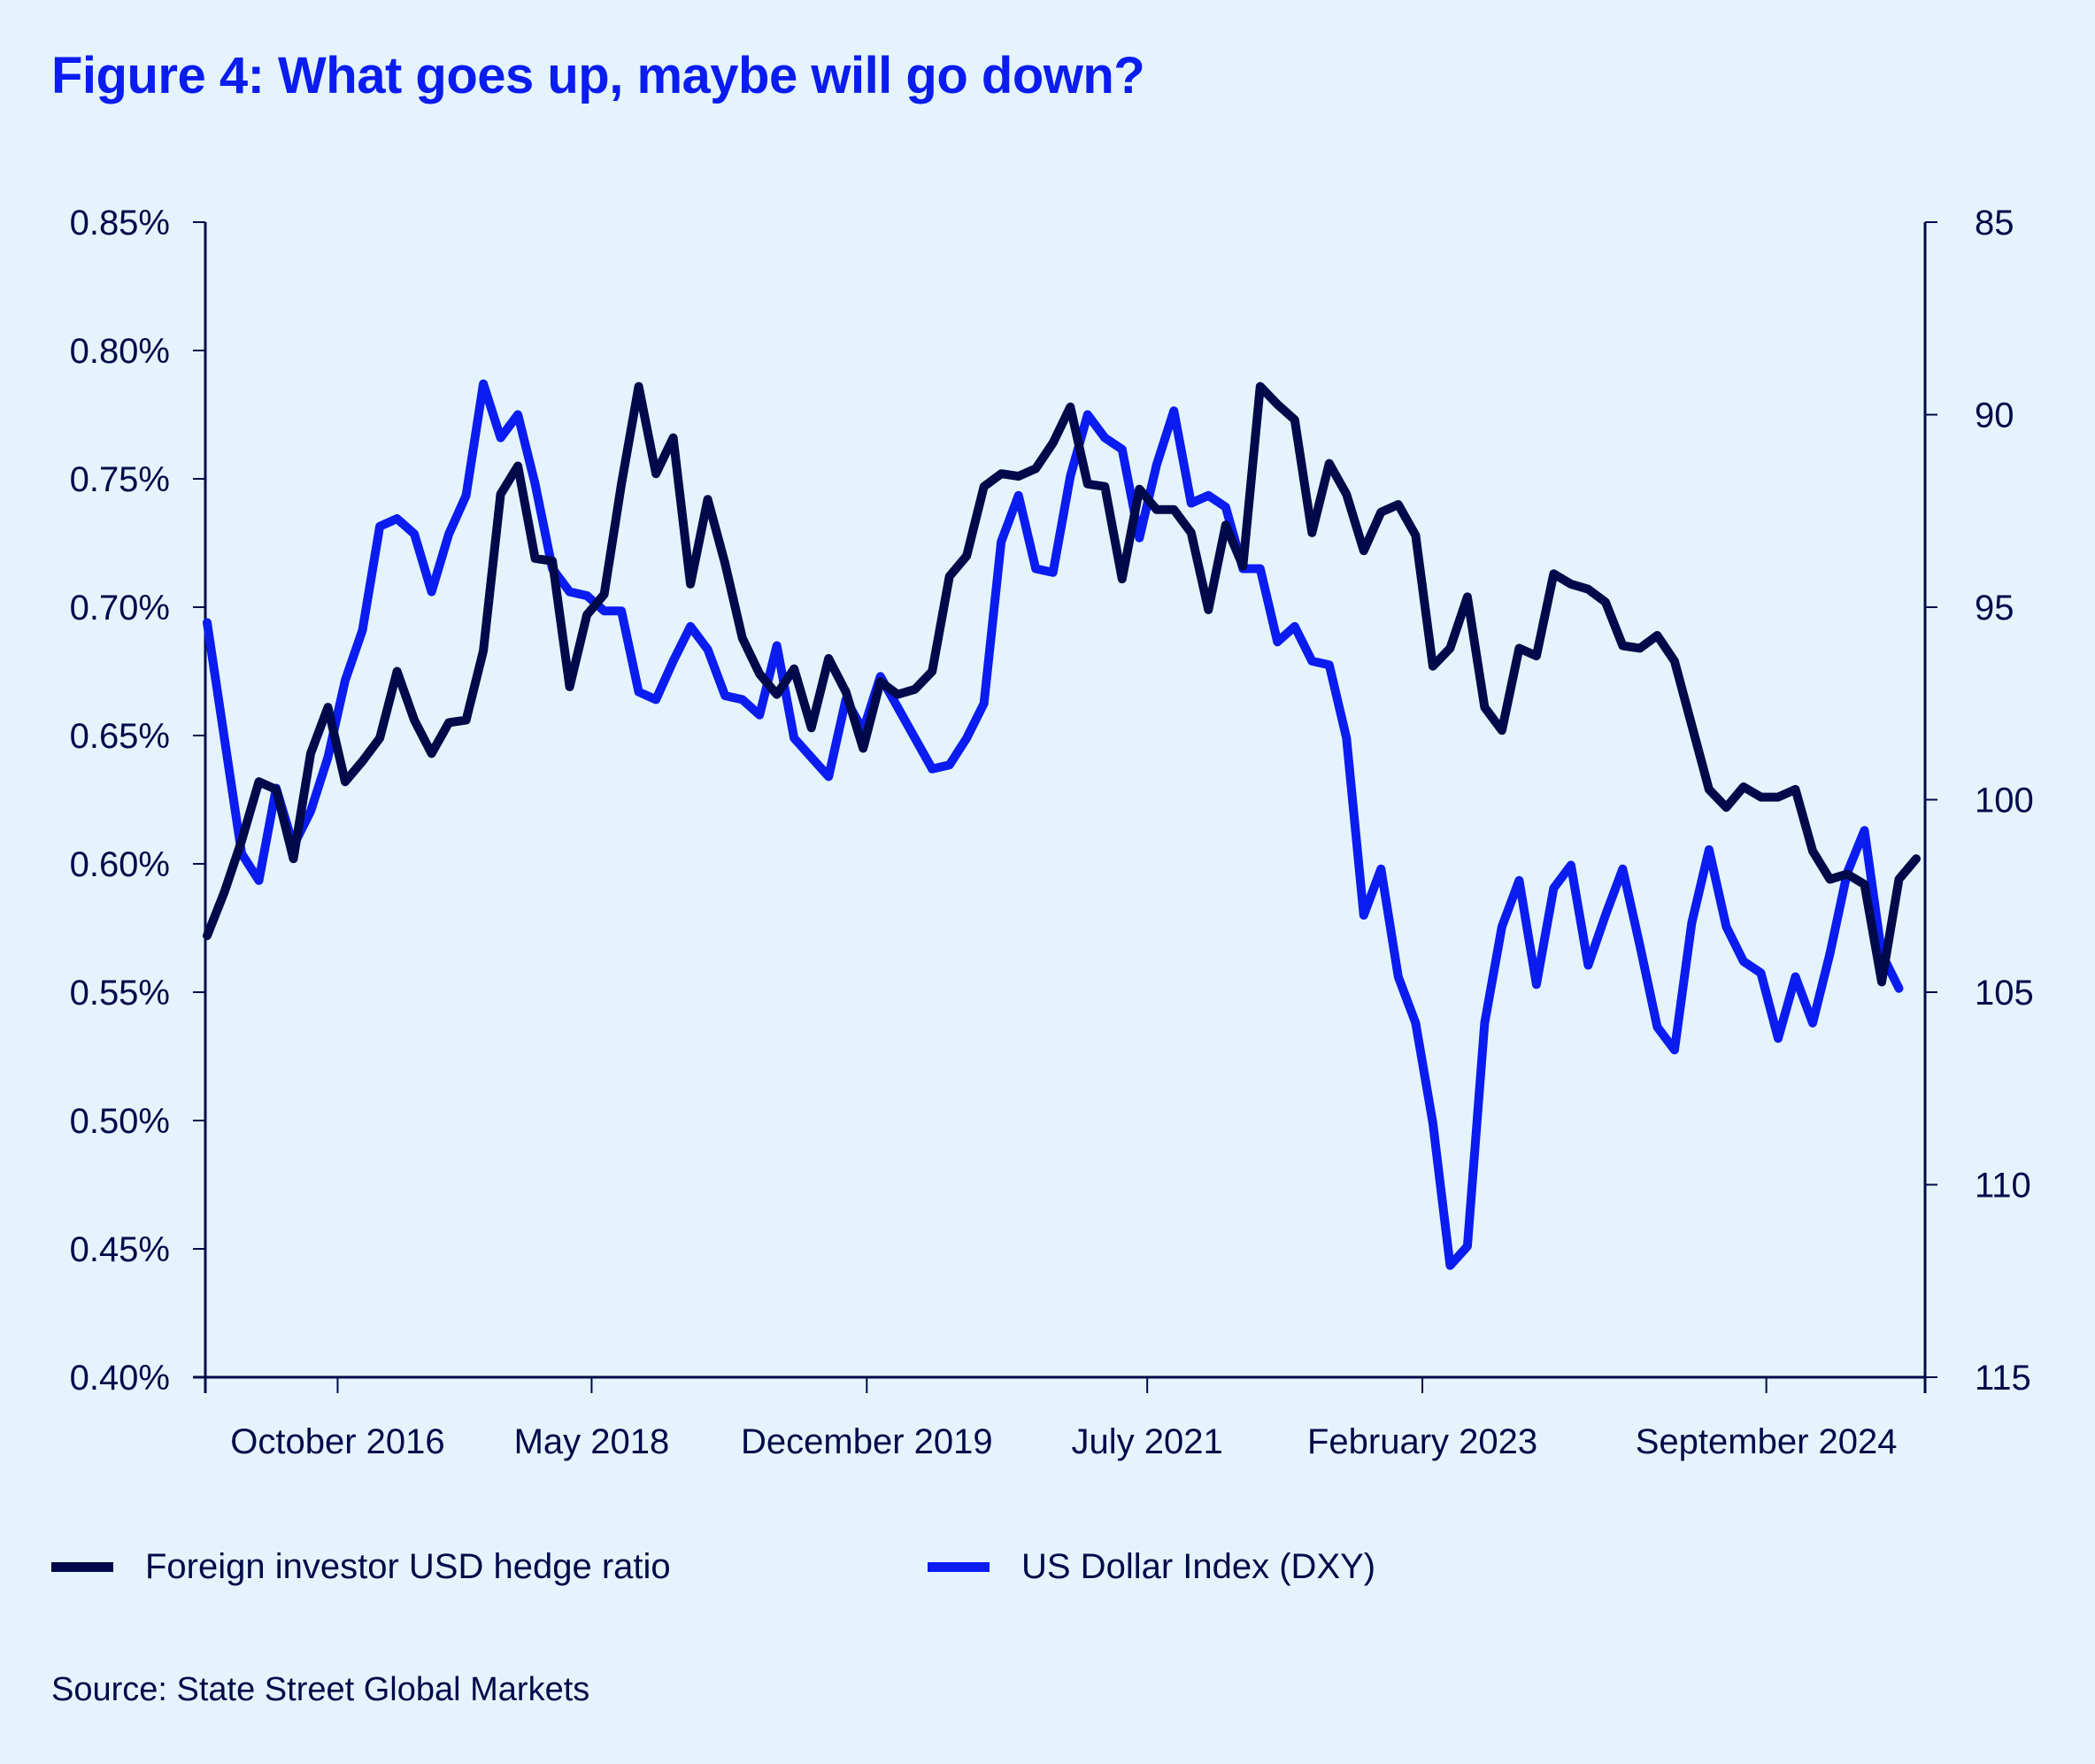  Describe the element at coordinates (2003, 1378) in the screenshot. I see `y-right-tick-label: 115` at that location.